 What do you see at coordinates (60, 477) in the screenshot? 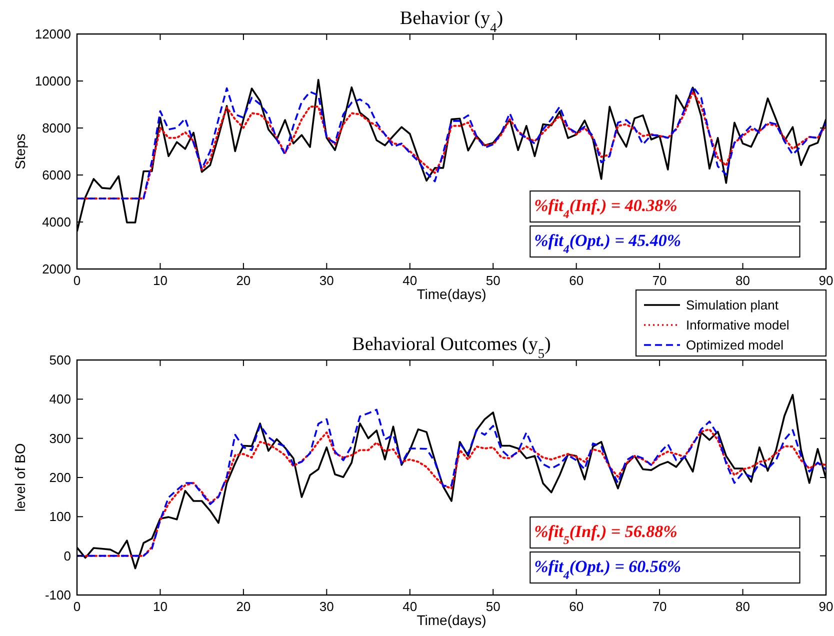
I see `y-tick-label: 200` at bounding box center [60, 477].